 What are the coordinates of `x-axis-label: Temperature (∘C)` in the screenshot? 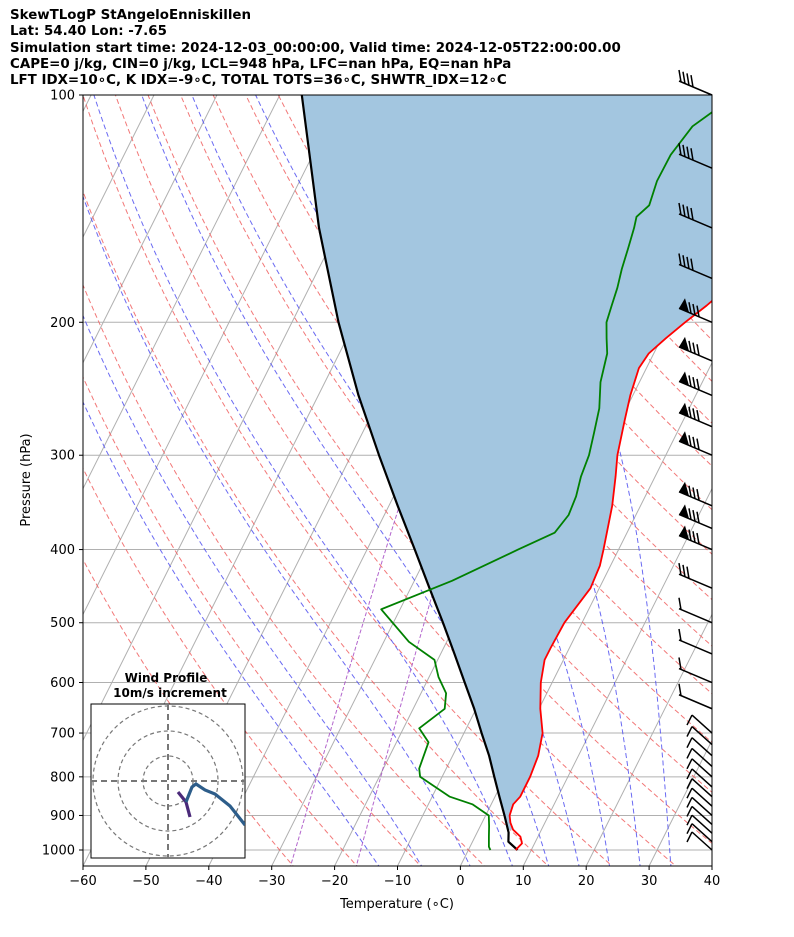 It's located at (396, 904).